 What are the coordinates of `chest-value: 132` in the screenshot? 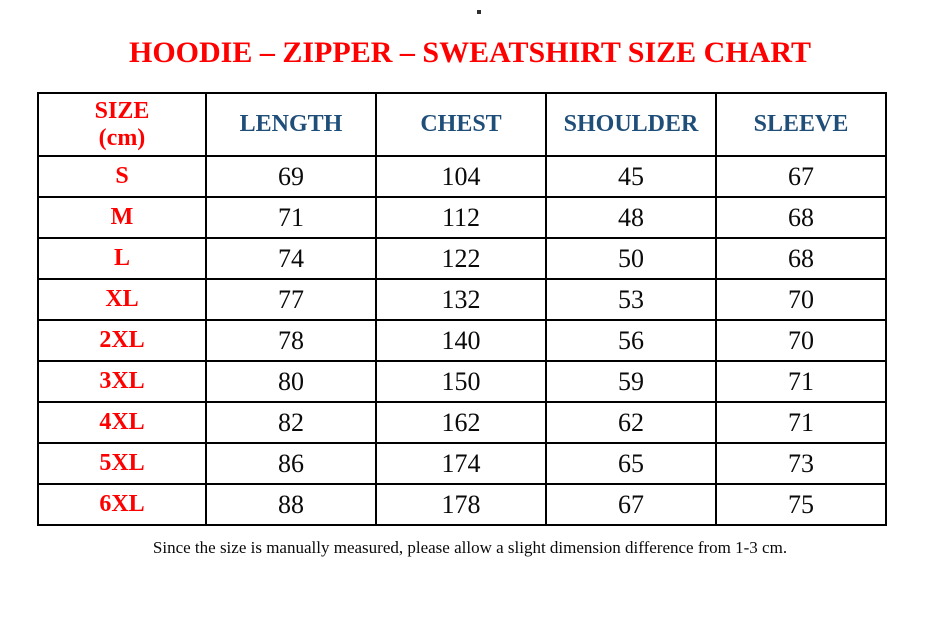 It's located at (461, 299).